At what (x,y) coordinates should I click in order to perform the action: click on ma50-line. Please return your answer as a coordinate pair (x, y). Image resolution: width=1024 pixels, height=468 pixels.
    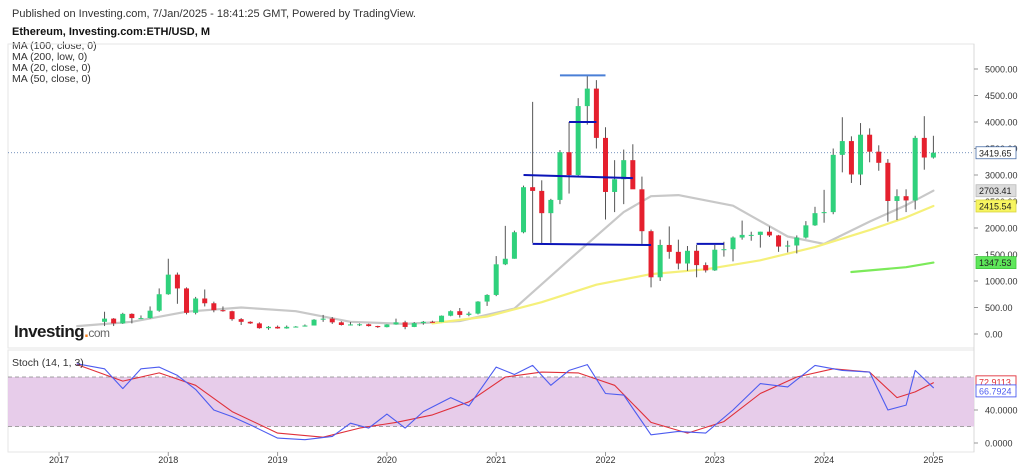
    Looking at the image, I should click on (683, 264).